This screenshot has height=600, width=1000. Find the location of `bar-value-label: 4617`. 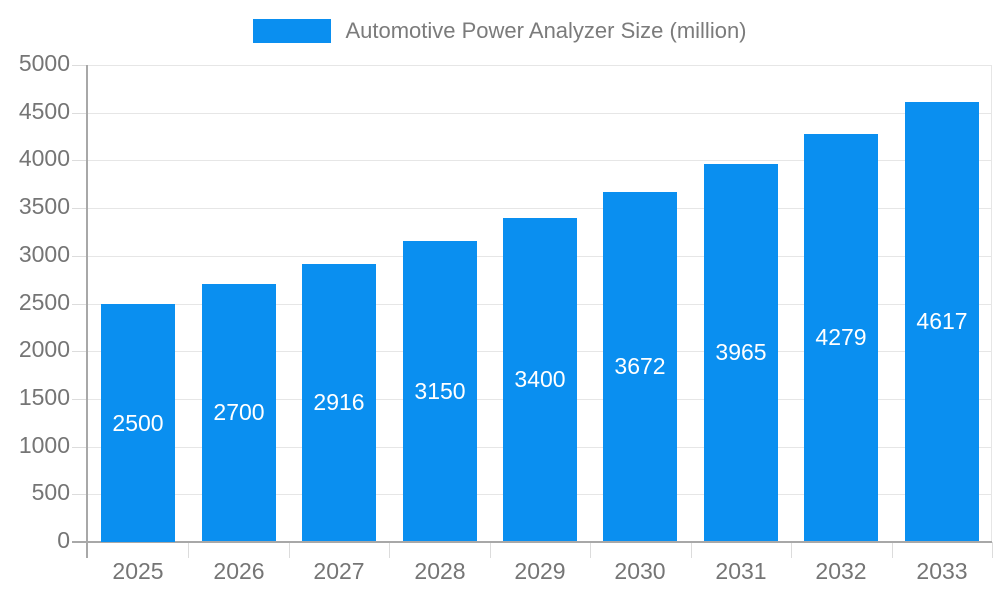

bar-value-label: 4617 is located at coordinates (942, 321).